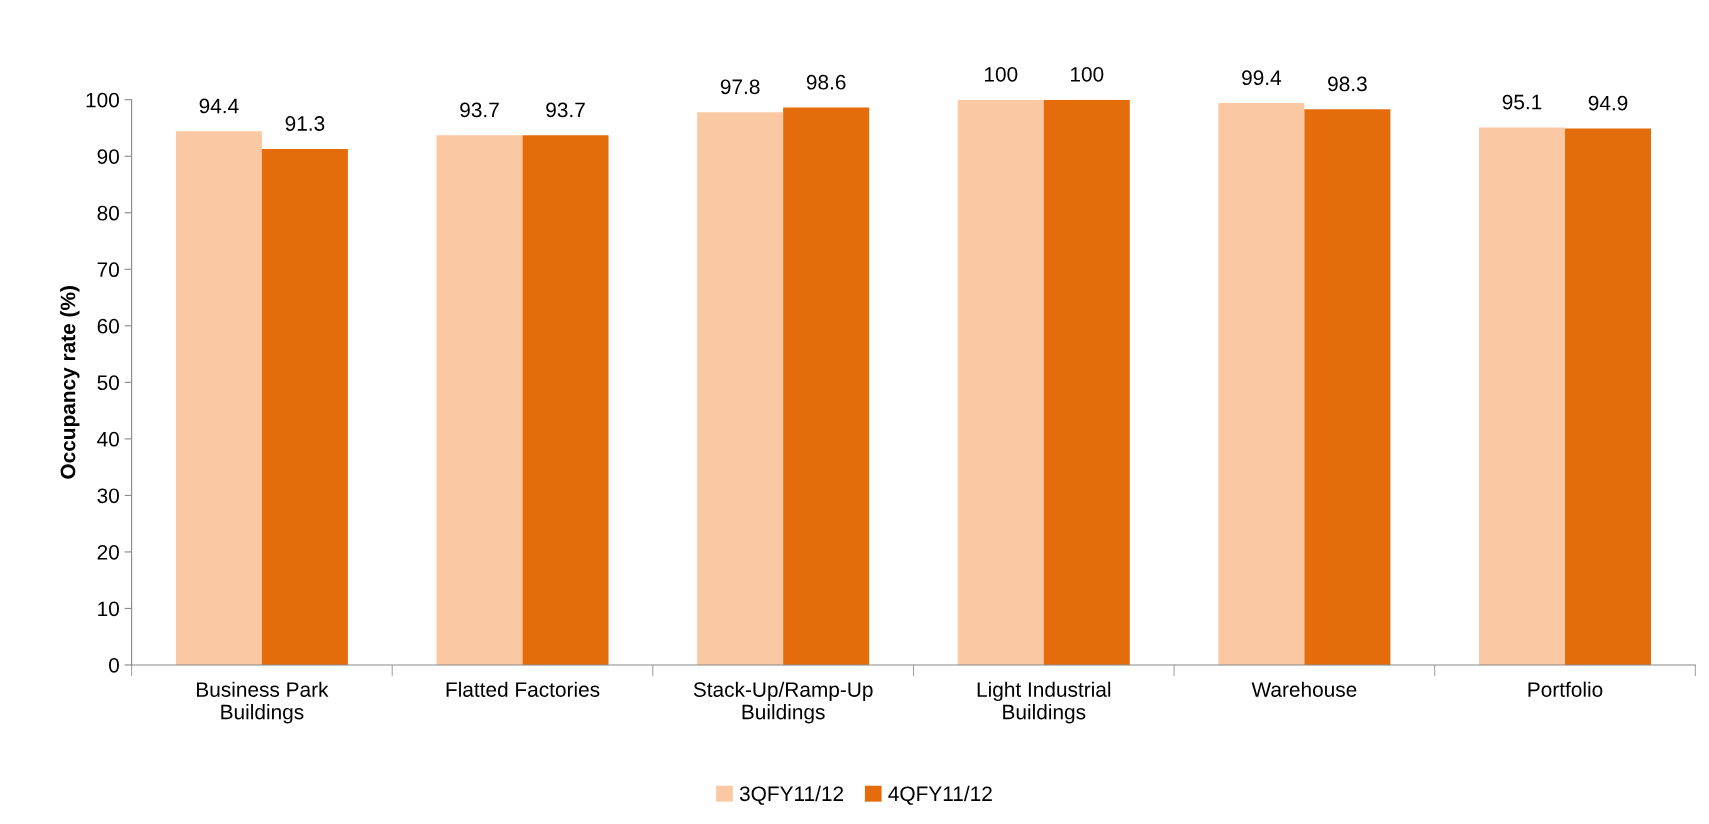 The height and width of the screenshot is (824, 1709). I want to click on data-label: 99.4, so click(1262, 78).